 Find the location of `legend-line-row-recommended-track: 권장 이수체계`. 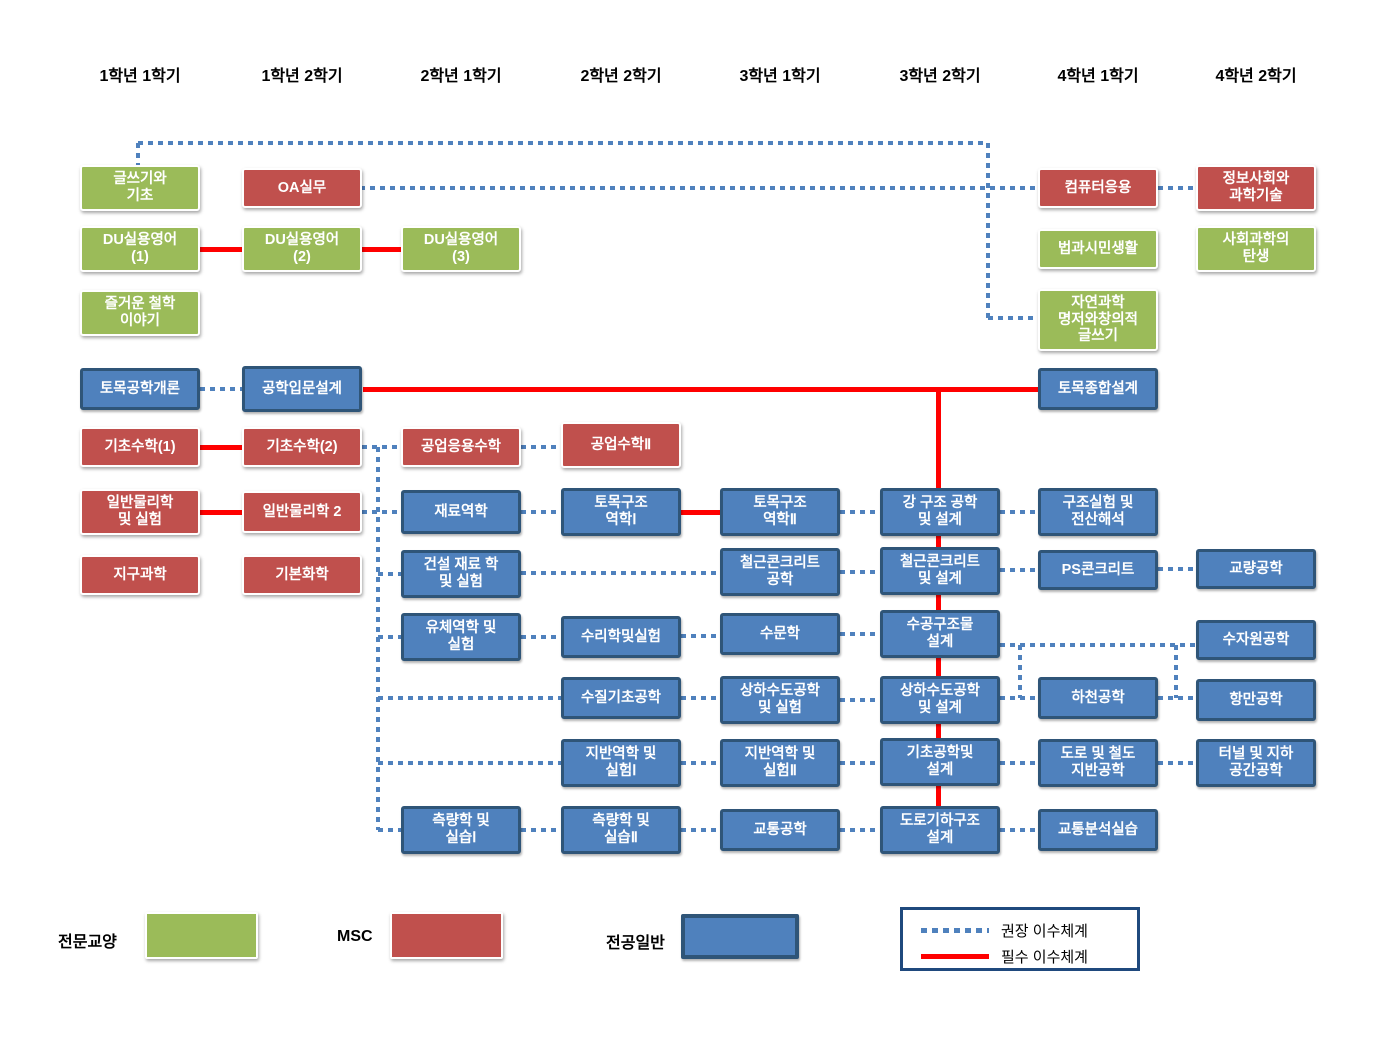

legend-line-row-recommended-track: 권장 이수체계 is located at coordinates (1004, 930).